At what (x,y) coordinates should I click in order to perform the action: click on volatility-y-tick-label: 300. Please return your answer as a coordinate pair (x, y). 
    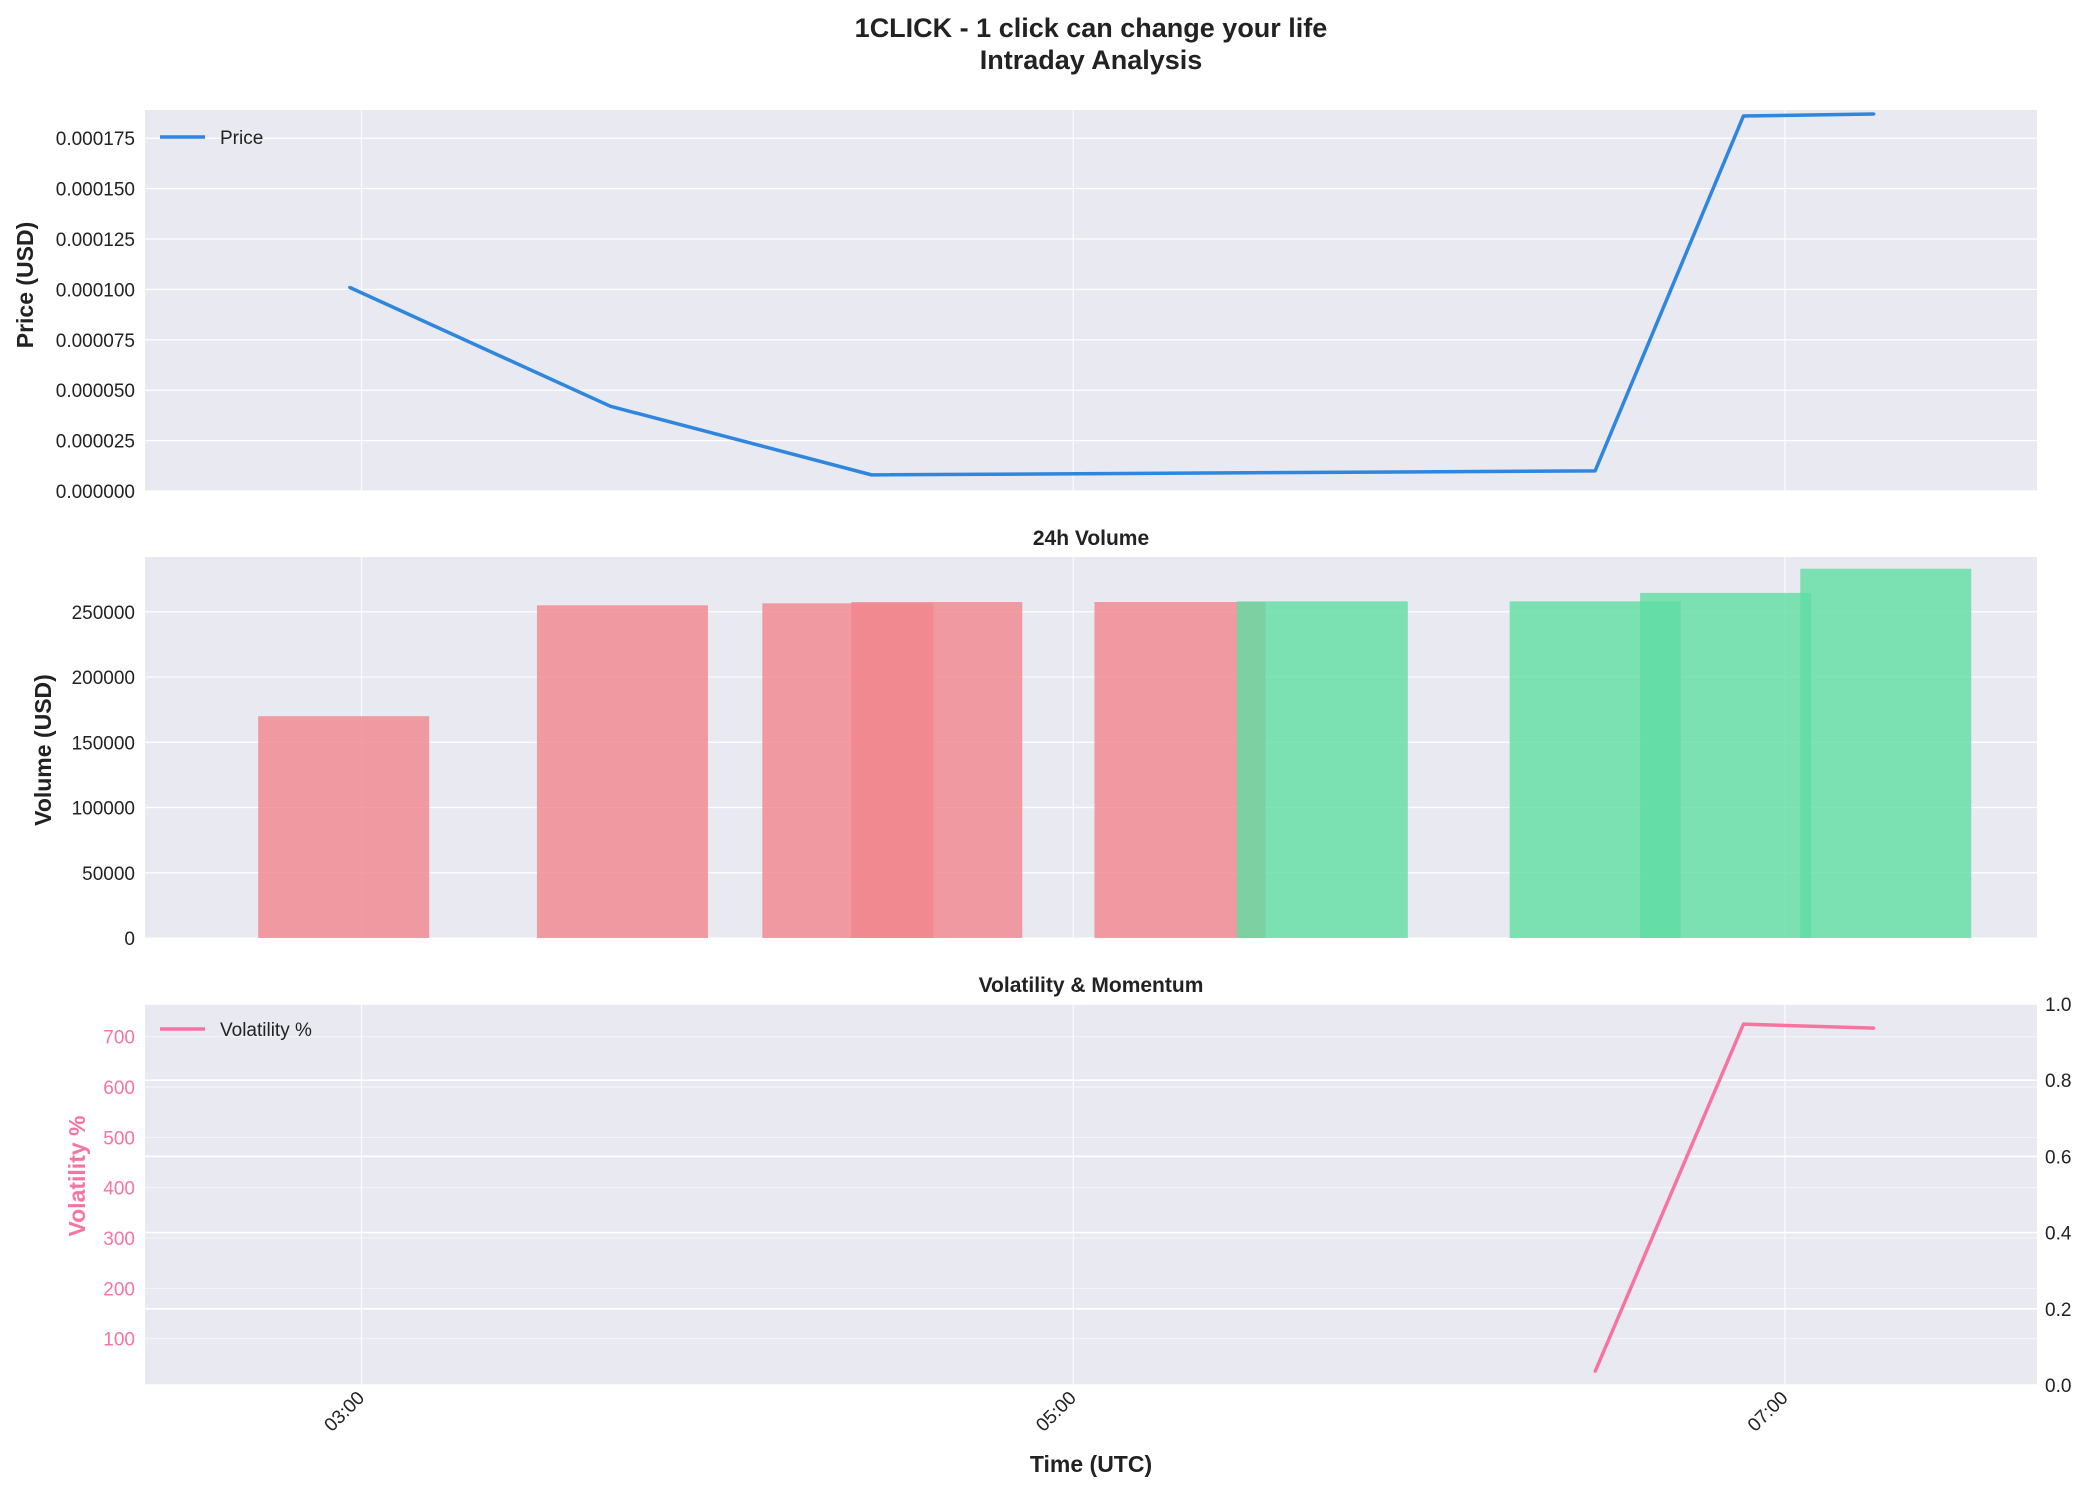
    Looking at the image, I should click on (119, 1239).